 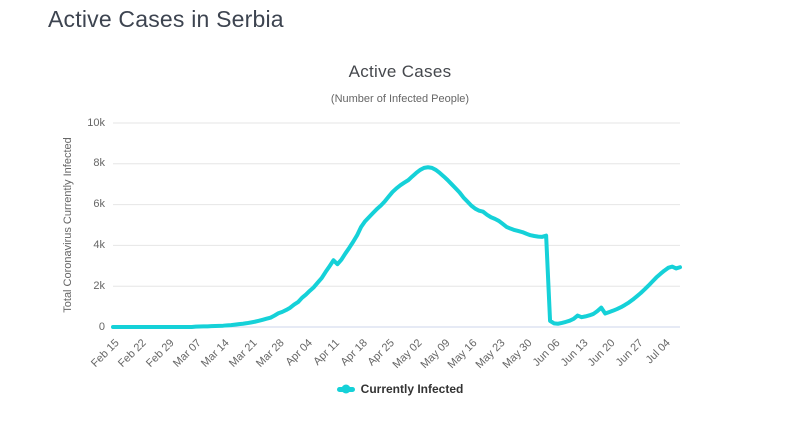 What do you see at coordinates (546, 353) in the screenshot?
I see `x-tick-label: Jun 06` at bounding box center [546, 353].